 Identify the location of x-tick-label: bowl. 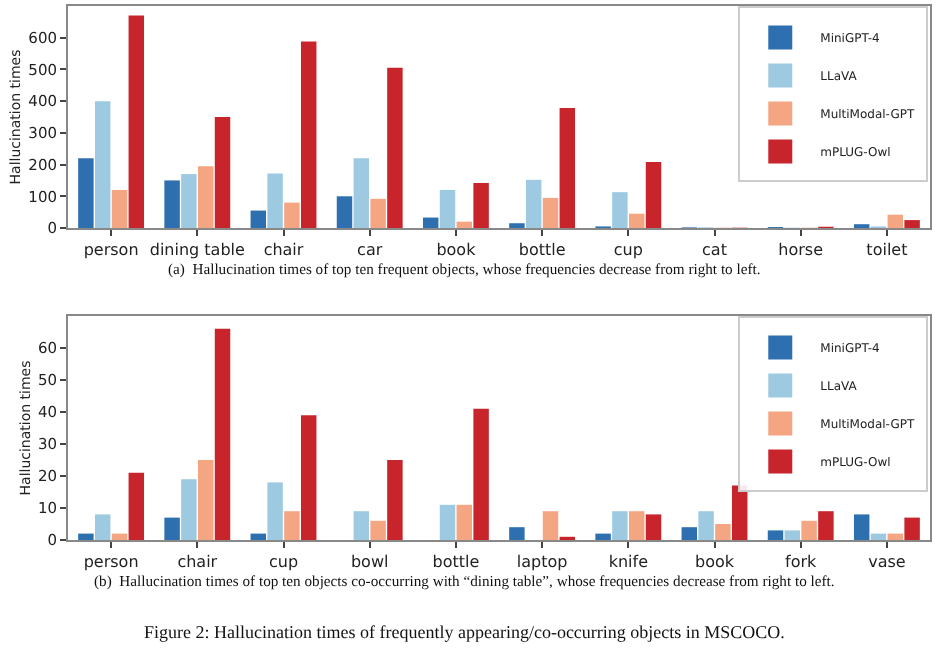
(369, 562).